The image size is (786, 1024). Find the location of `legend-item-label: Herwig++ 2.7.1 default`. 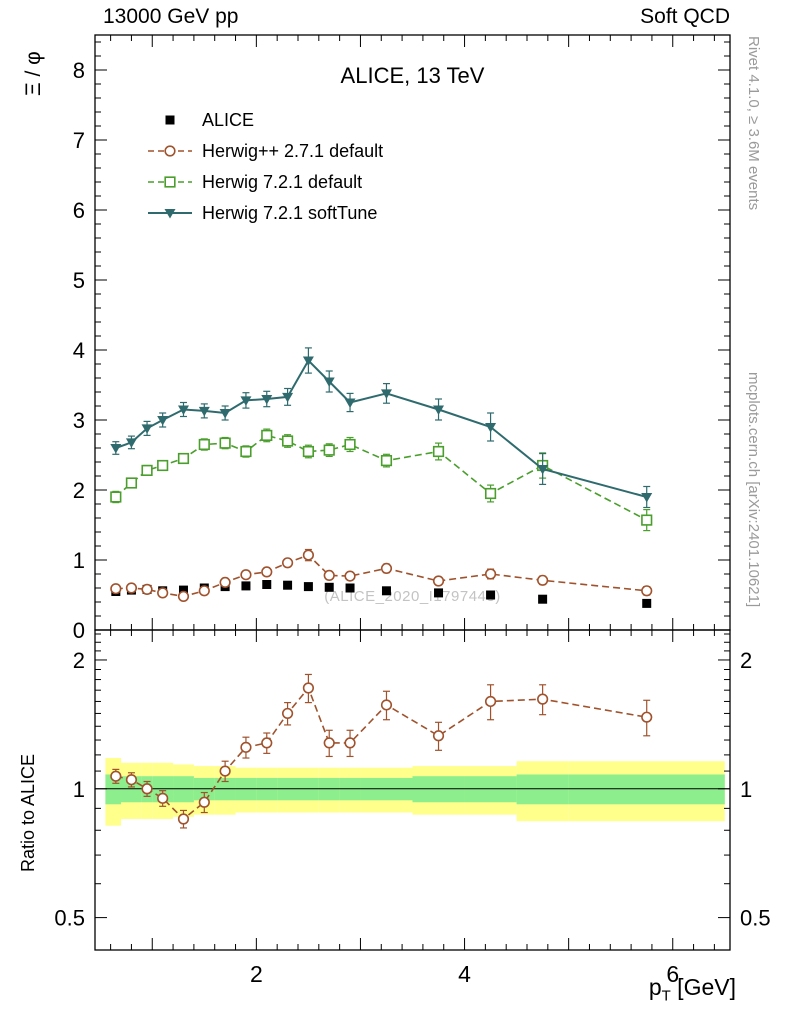

legend-item-label: Herwig++ 2.7.1 default is located at coordinates (292, 151).